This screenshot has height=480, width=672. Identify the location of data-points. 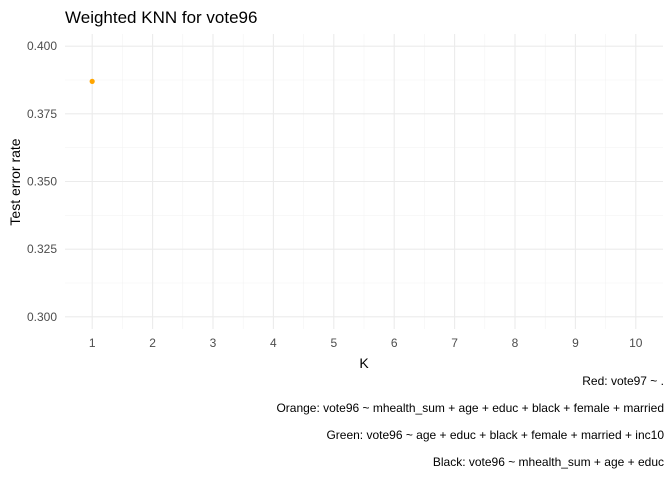
(92, 81).